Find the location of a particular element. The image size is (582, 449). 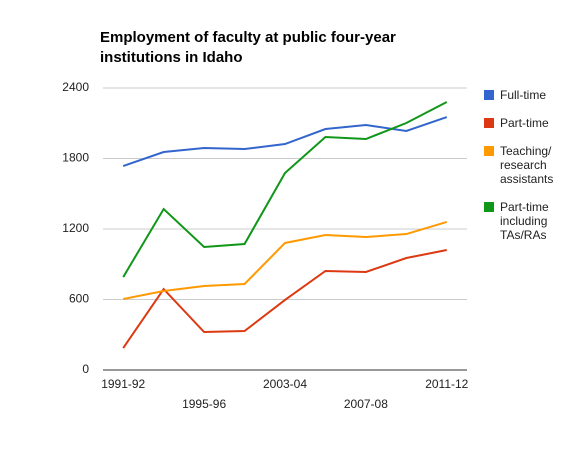

y-tick-label: 0 is located at coordinates (85, 369).